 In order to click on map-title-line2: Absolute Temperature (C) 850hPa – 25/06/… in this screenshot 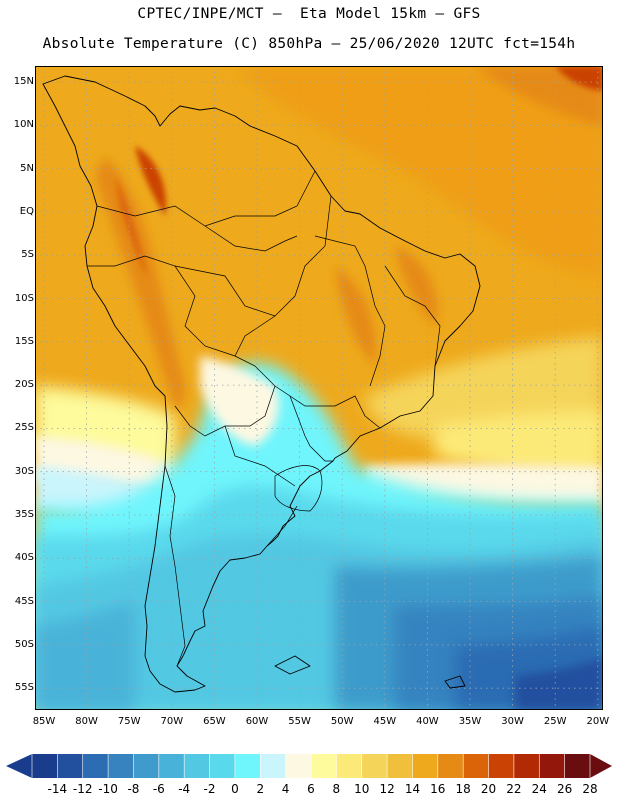, I will do `click(309, 44)`.